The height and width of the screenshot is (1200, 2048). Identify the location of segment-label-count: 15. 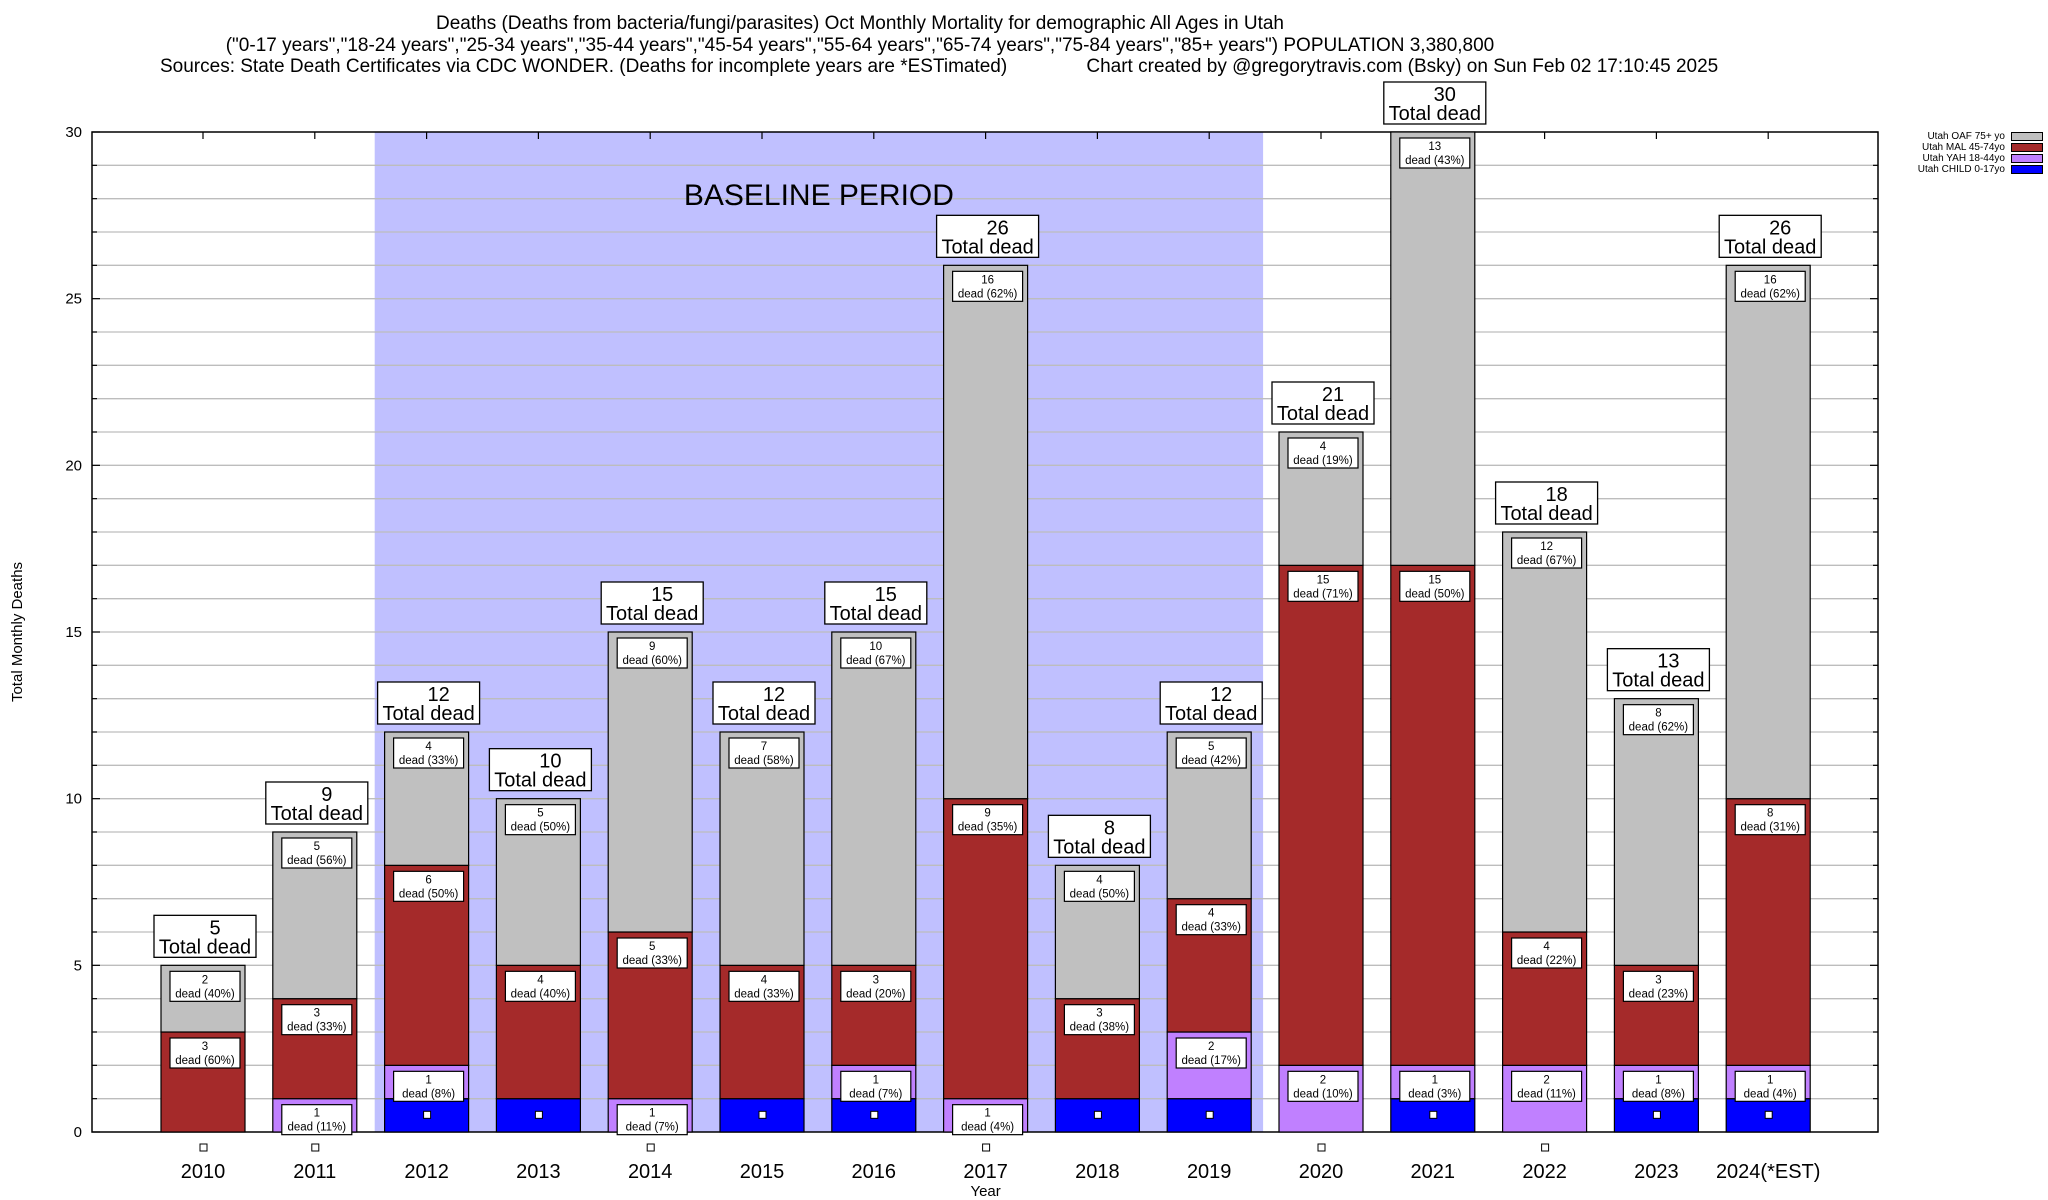
(1434, 580).